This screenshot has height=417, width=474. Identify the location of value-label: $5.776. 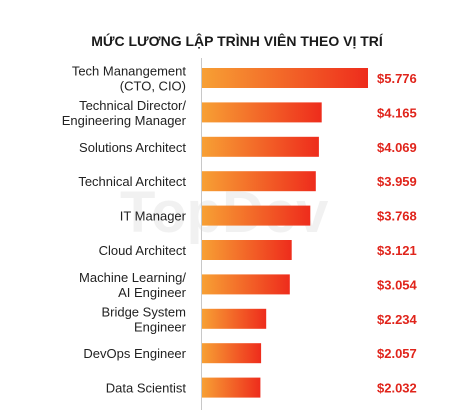
(397, 78).